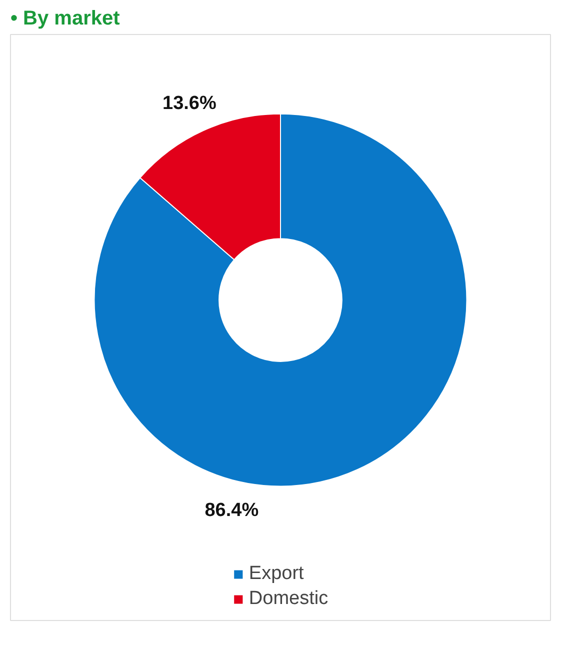 The image size is (576, 645). I want to click on data-label: 86.4%, so click(231, 511).